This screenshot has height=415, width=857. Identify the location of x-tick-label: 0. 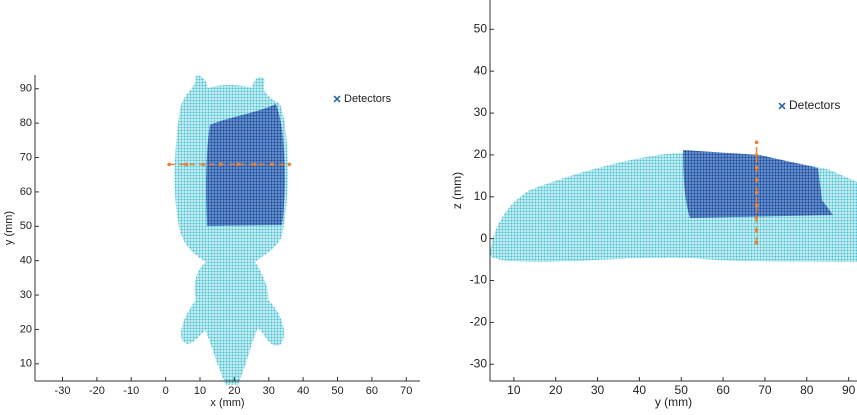
(166, 391).